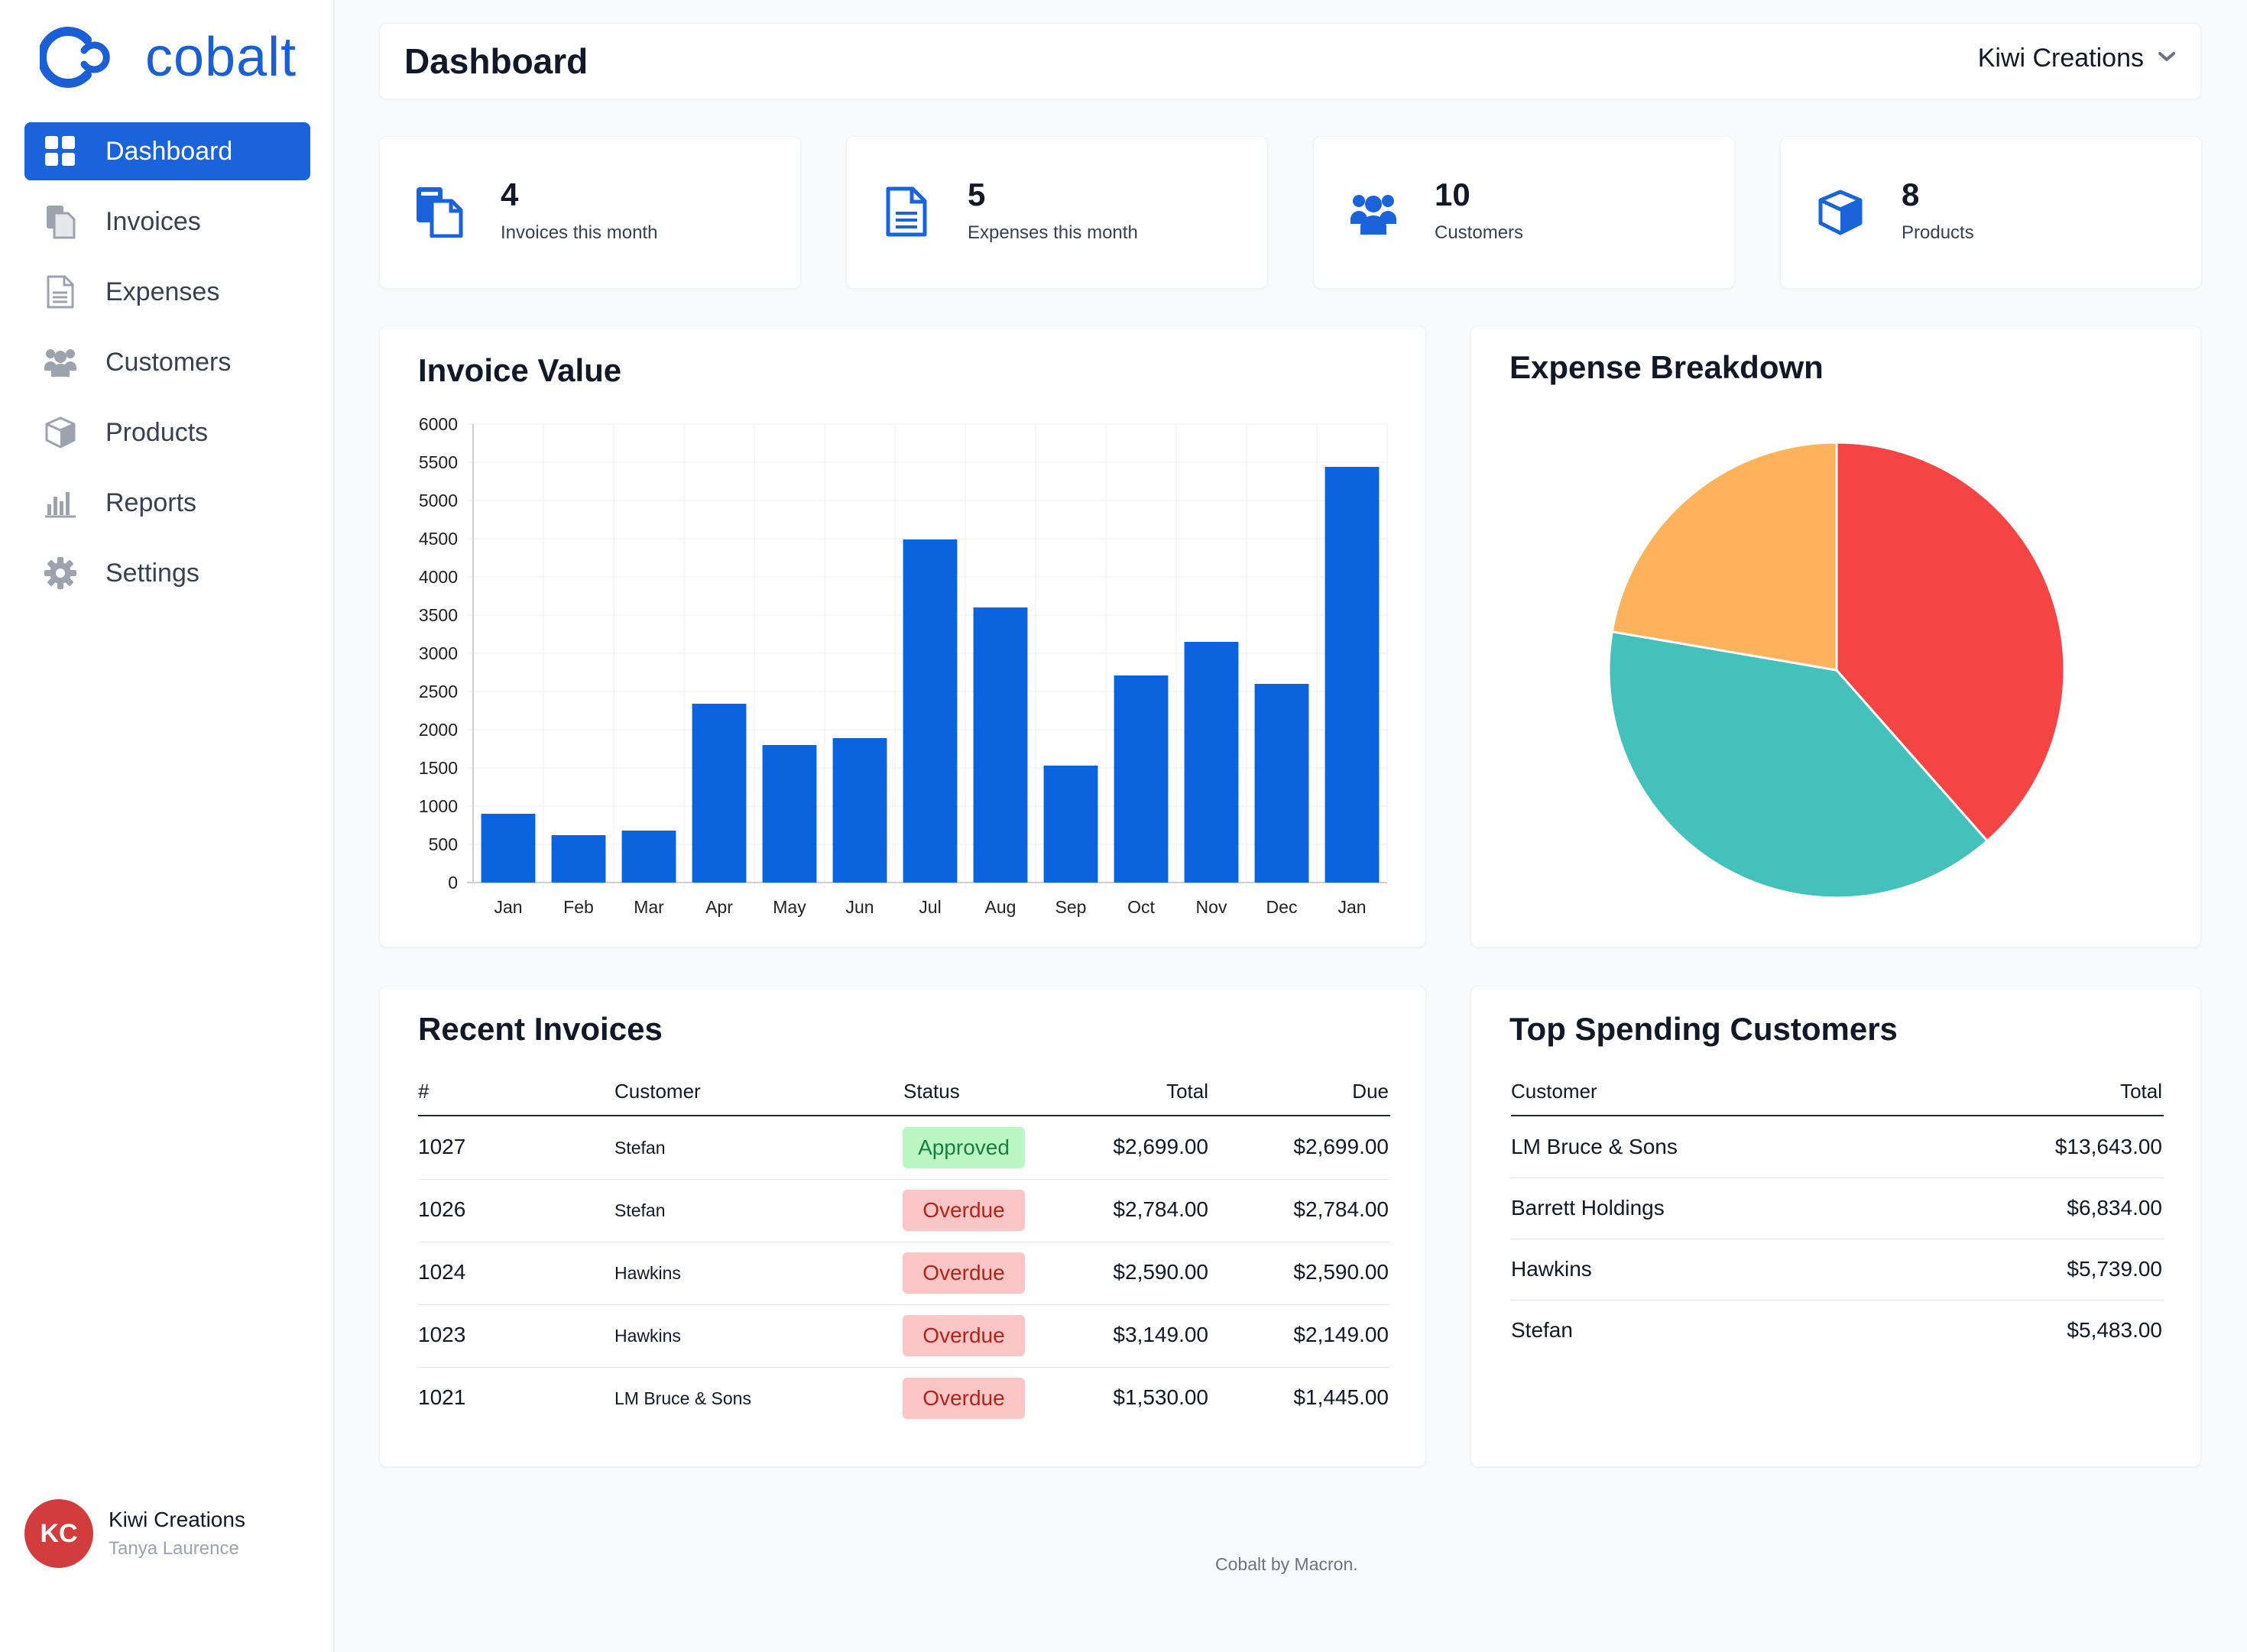 This screenshot has height=1652, width=2247. Describe the element at coordinates (1911, 194) in the screenshot. I see `stat-value: 8` at that location.